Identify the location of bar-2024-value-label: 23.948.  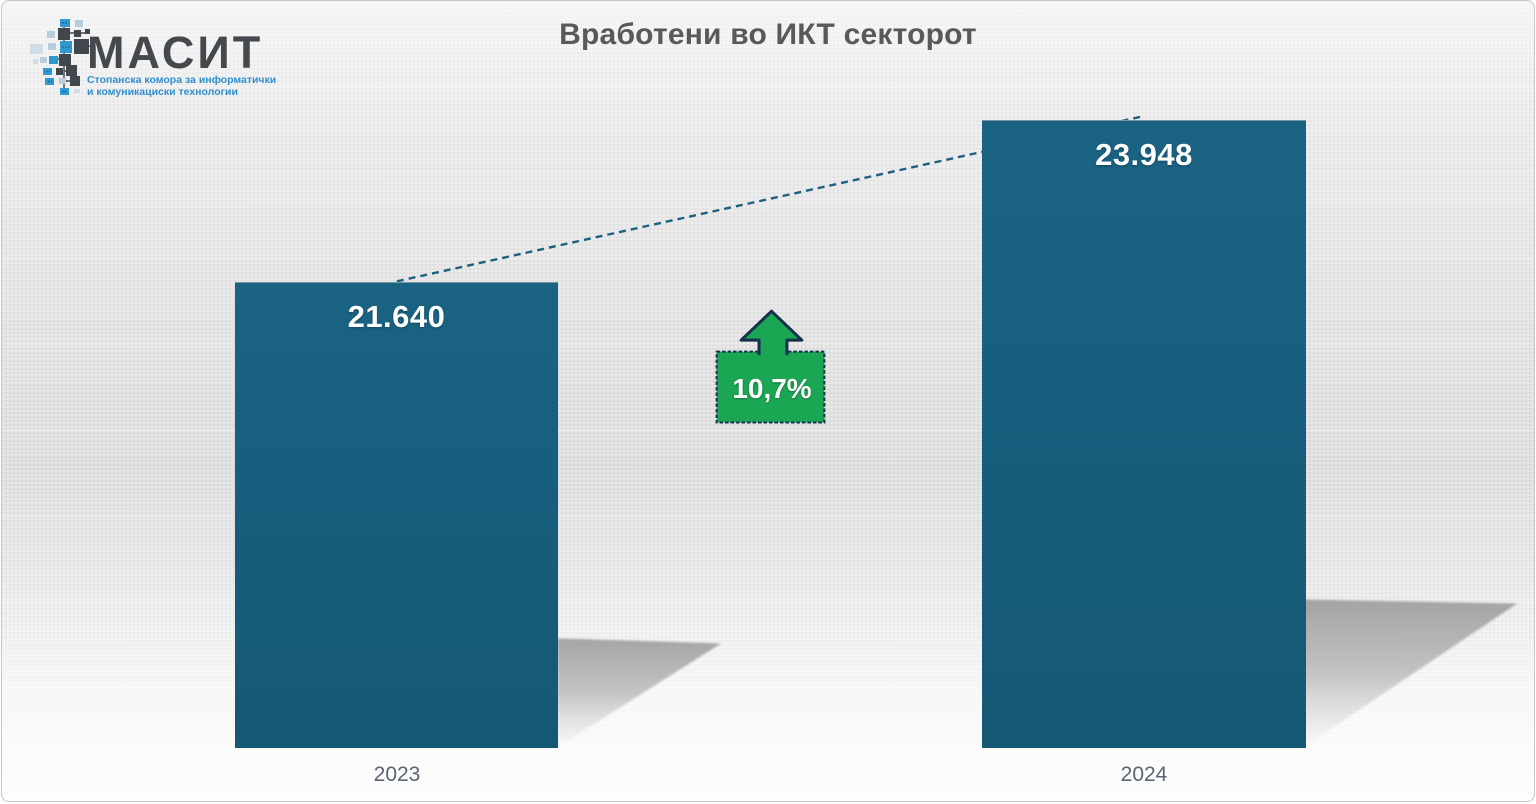
(1144, 154).